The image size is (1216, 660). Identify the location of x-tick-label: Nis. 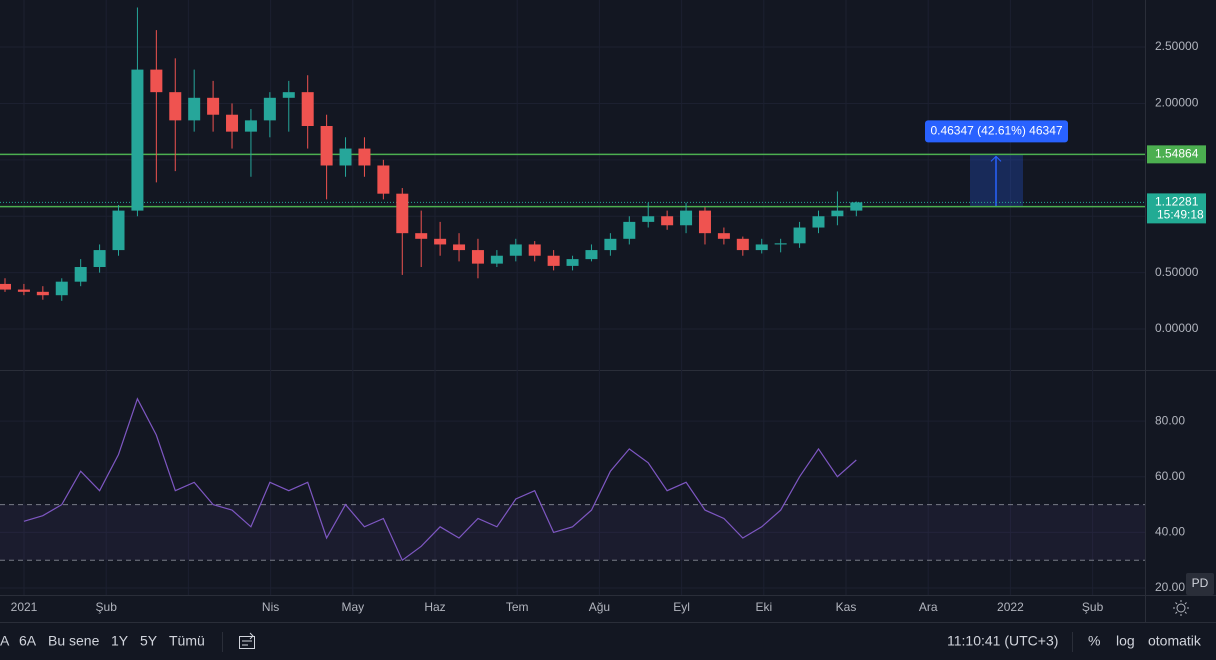
(270, 607).